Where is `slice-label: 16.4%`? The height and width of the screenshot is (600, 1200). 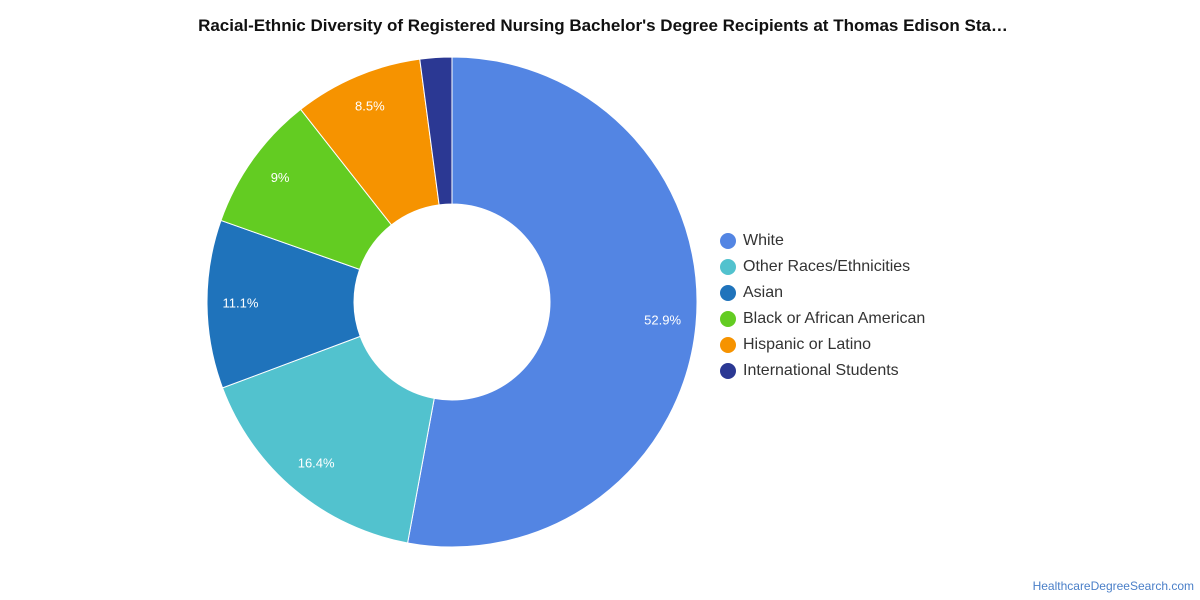 slice-label: 16.4% is located at coordinates (316, 463).